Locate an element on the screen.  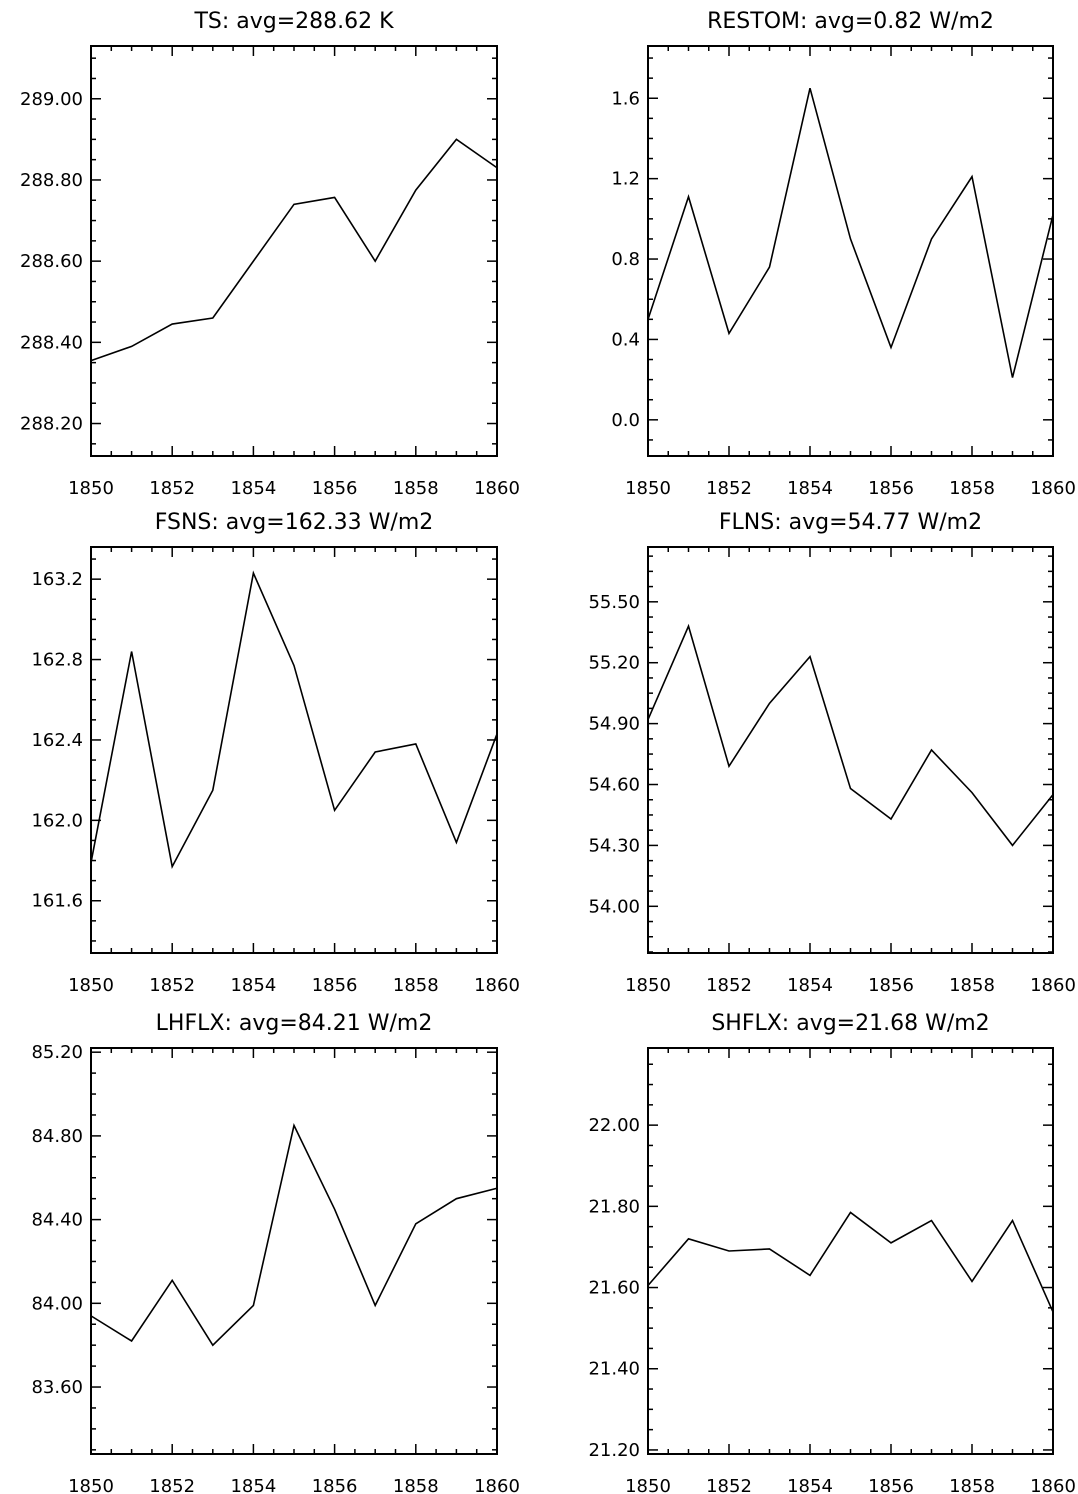
panel-title: LHFLX: avg=84.21 W/m2 is located at coordinates (294, 1023).